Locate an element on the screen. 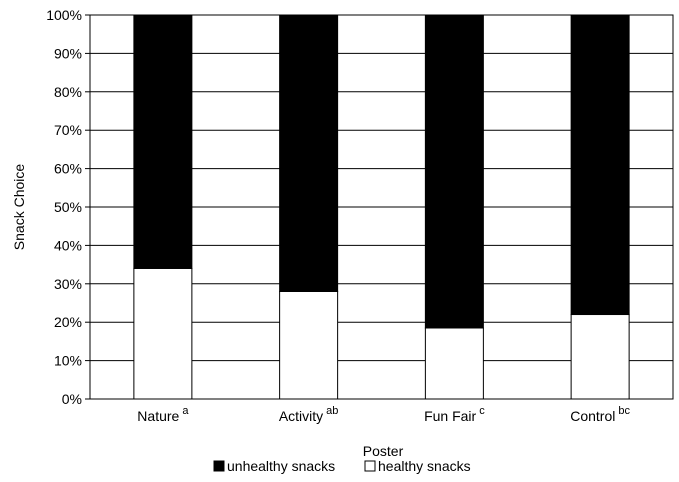 This screenshot has width=679, height=482. y-tick-label: 70% is located at coordinates (68, 130).